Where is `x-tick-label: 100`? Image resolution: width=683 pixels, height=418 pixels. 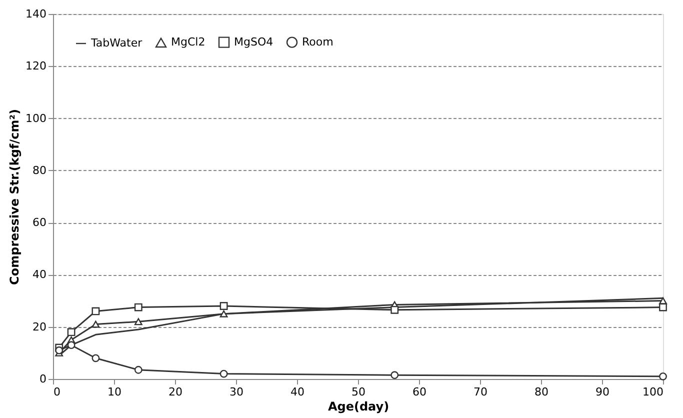
x-tick-label: 100 is located at coordinates (653, 392).